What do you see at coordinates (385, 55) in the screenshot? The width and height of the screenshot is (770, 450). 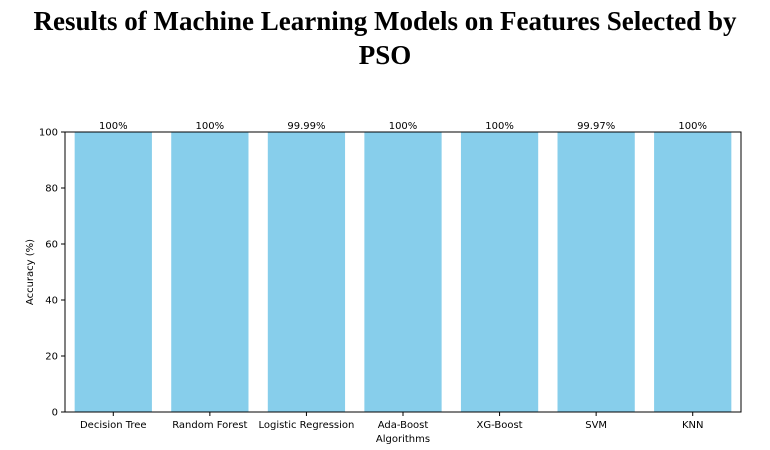 I see `chart-title-line-2: PSO` at bounding box center [385, 55].